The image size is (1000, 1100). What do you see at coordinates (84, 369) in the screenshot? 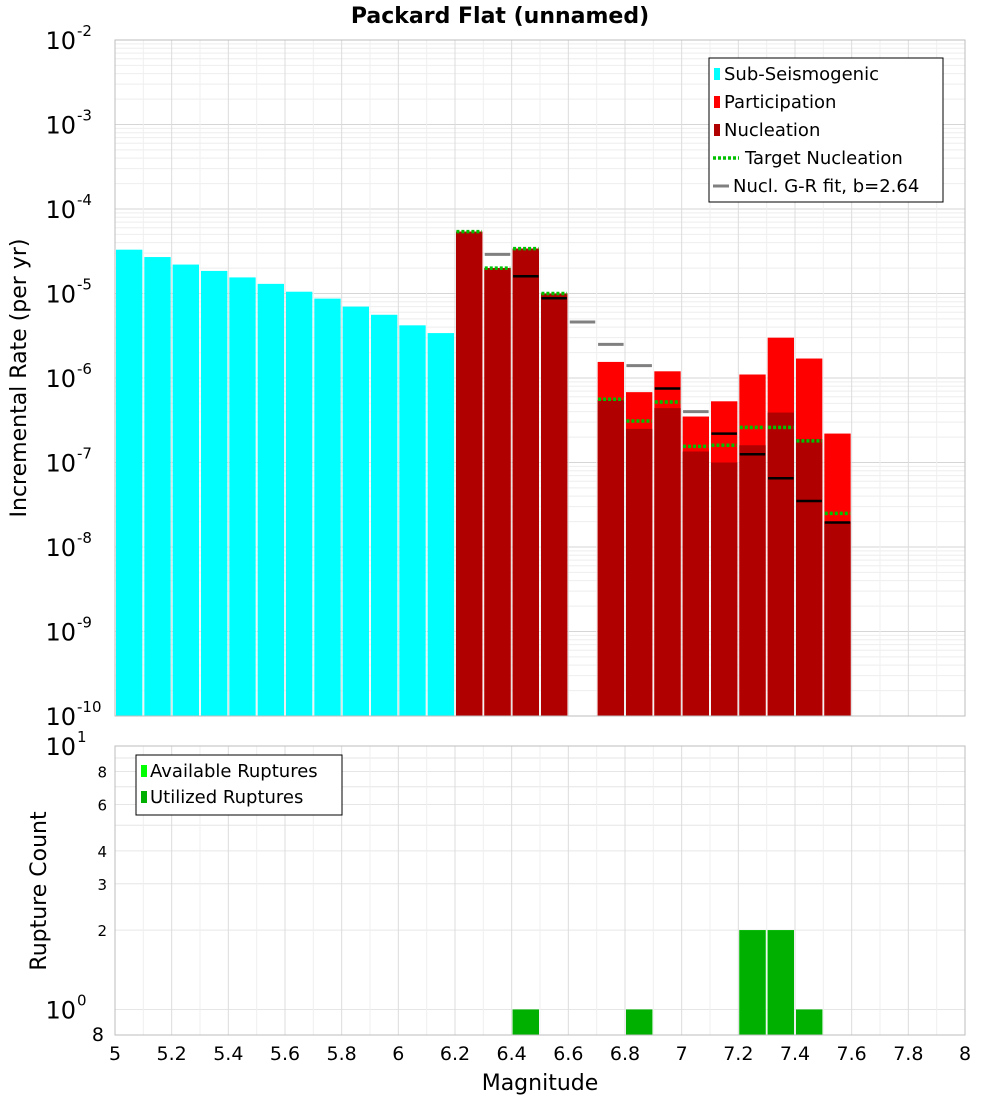
I see `y-tick-exponent: -6` at bounding box center [84, 369].